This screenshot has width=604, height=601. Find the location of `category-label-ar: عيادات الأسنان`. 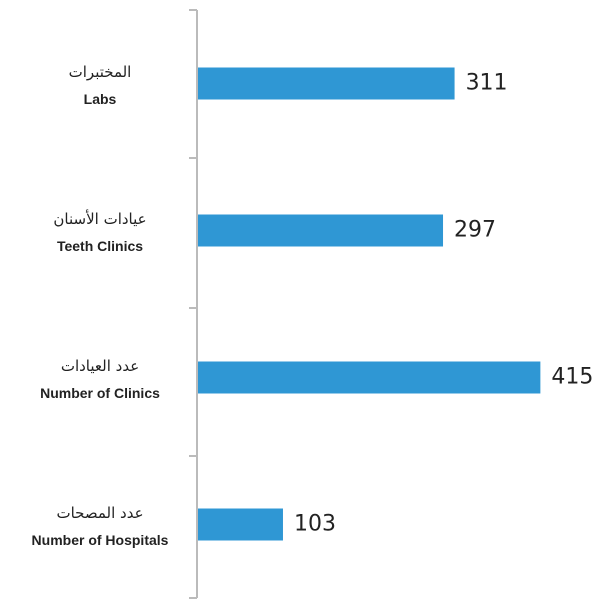

category-label-ar: عيادات الأسنان is located at coordinates (99, 218).